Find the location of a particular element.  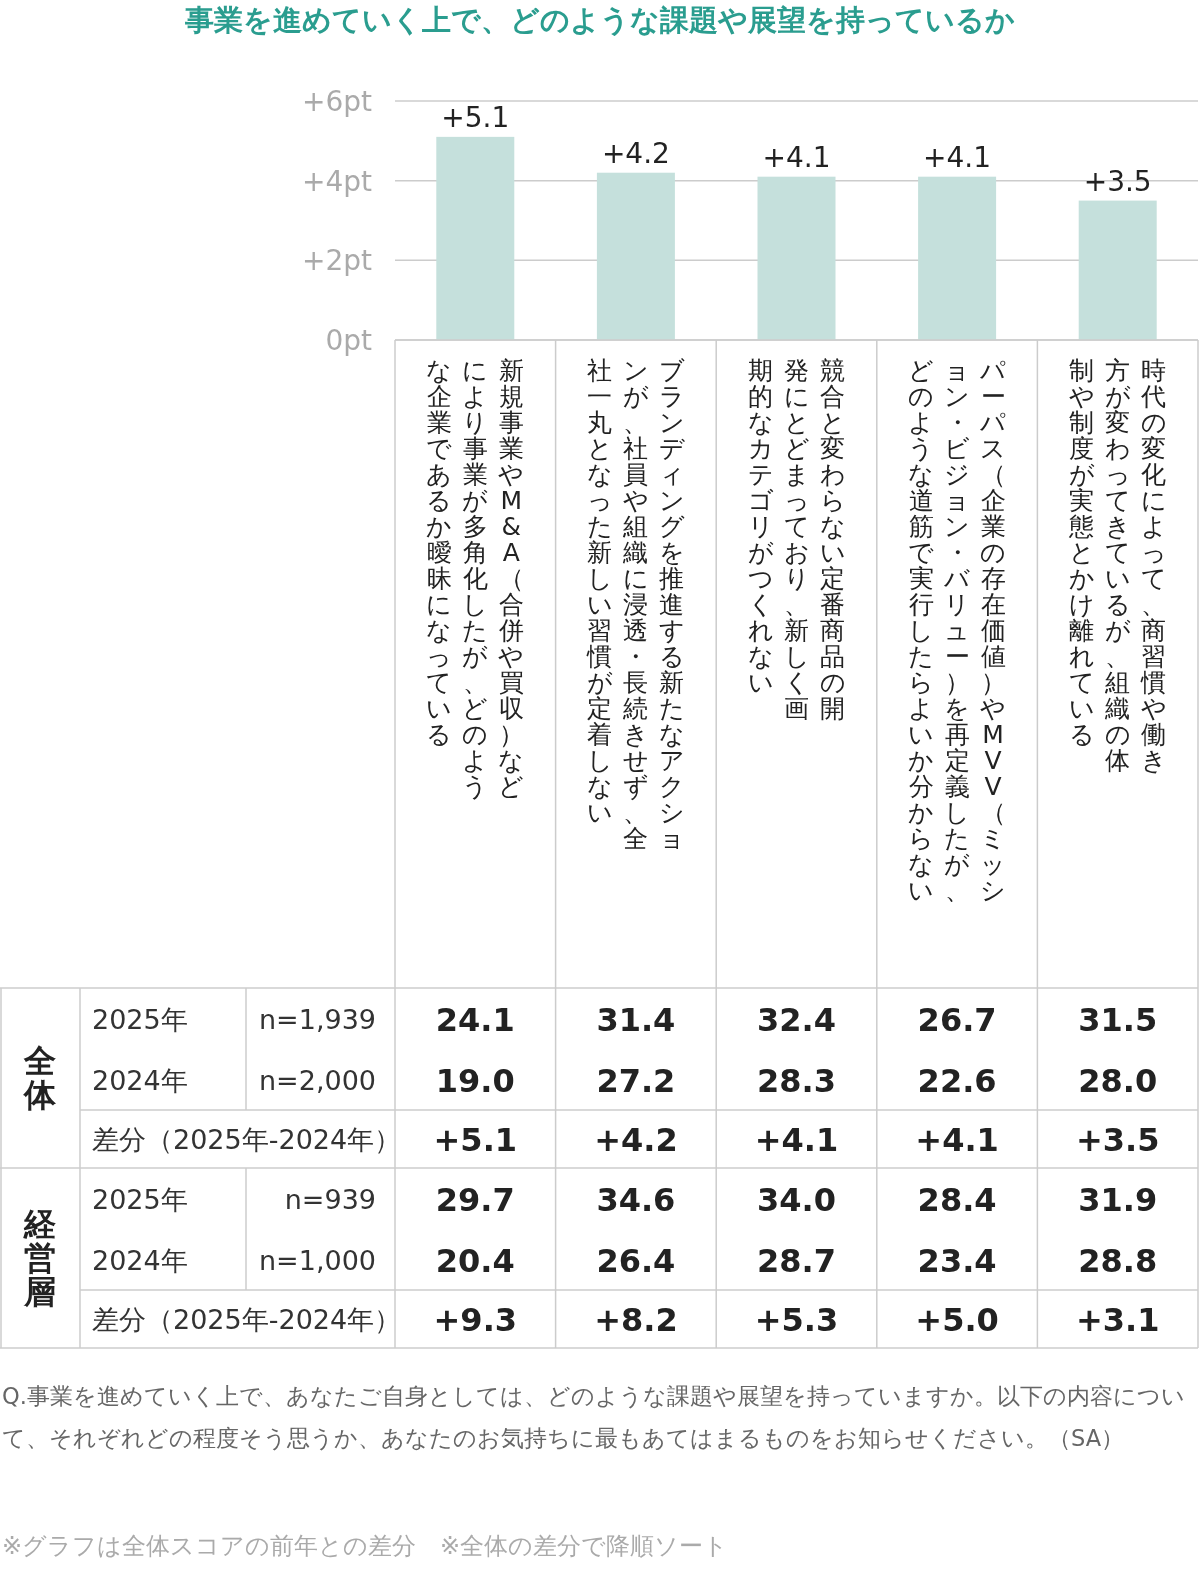

data-label: +8.2 is located at coordinates (636, 1320).